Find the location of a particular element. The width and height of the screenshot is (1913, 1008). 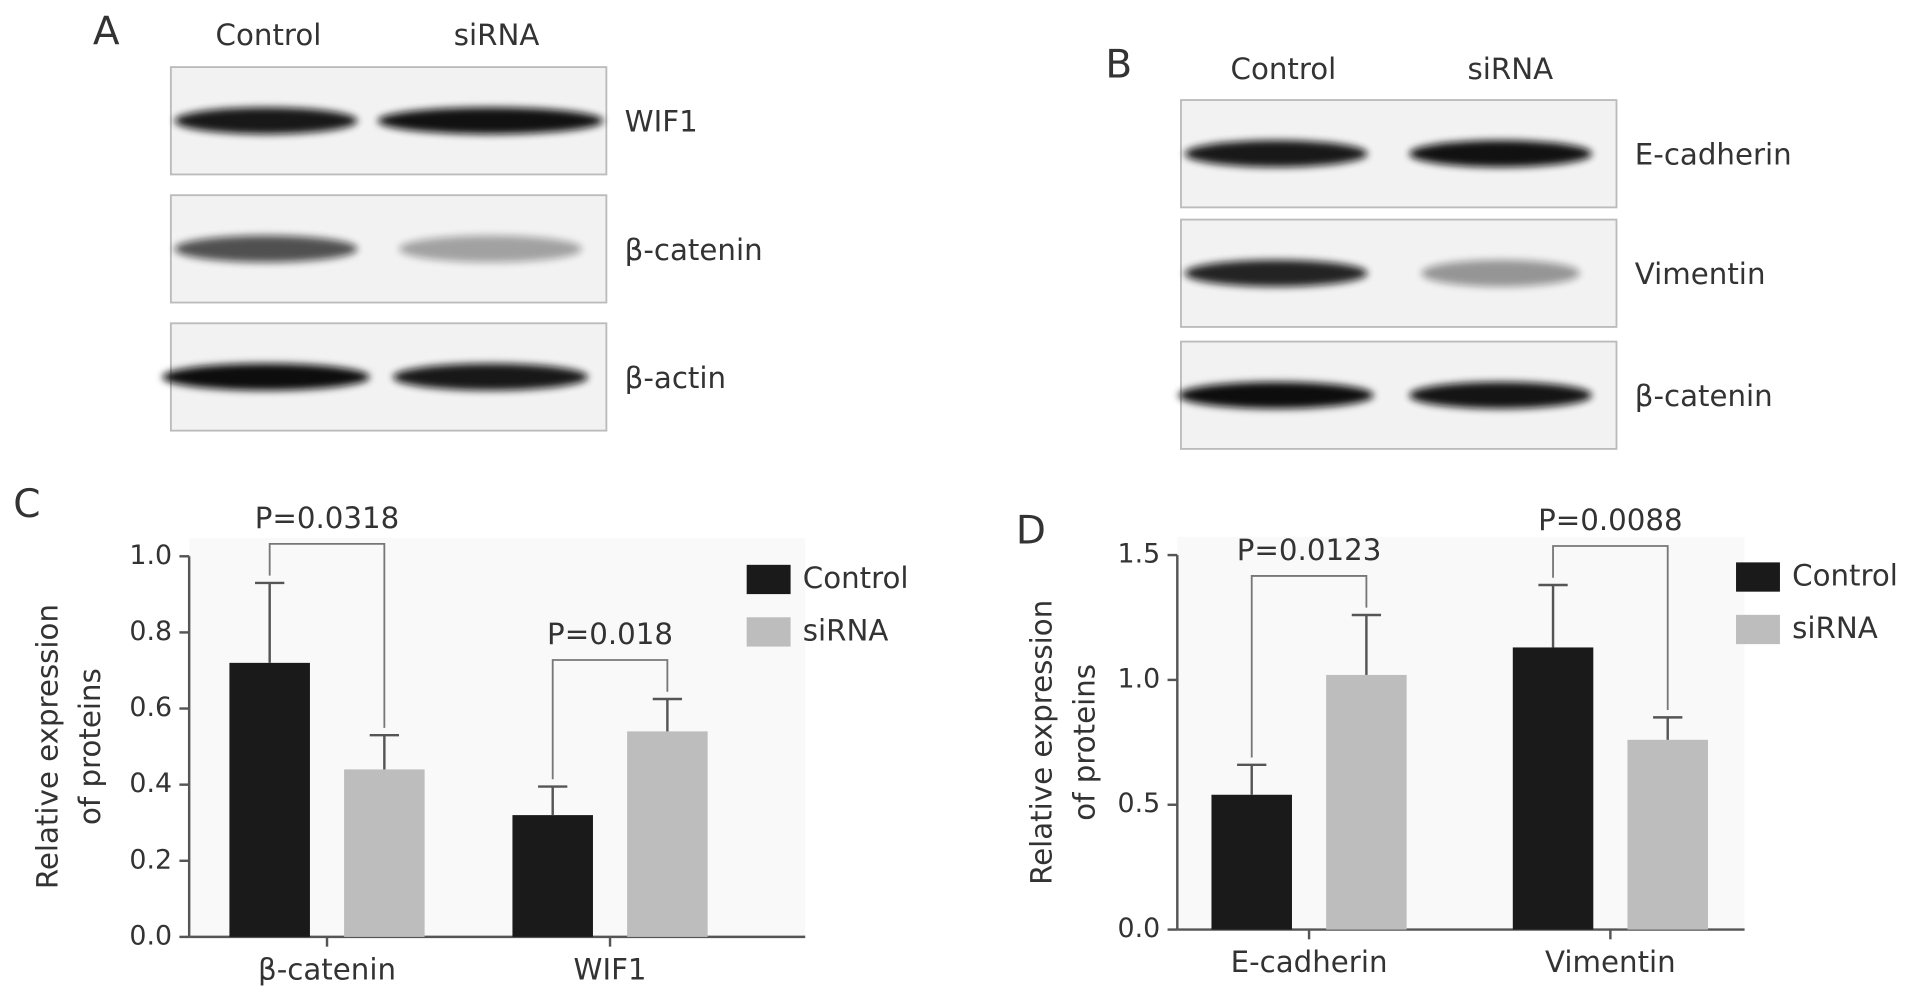

x-tick-label: β-catenin is located at coordinates (327, 970).